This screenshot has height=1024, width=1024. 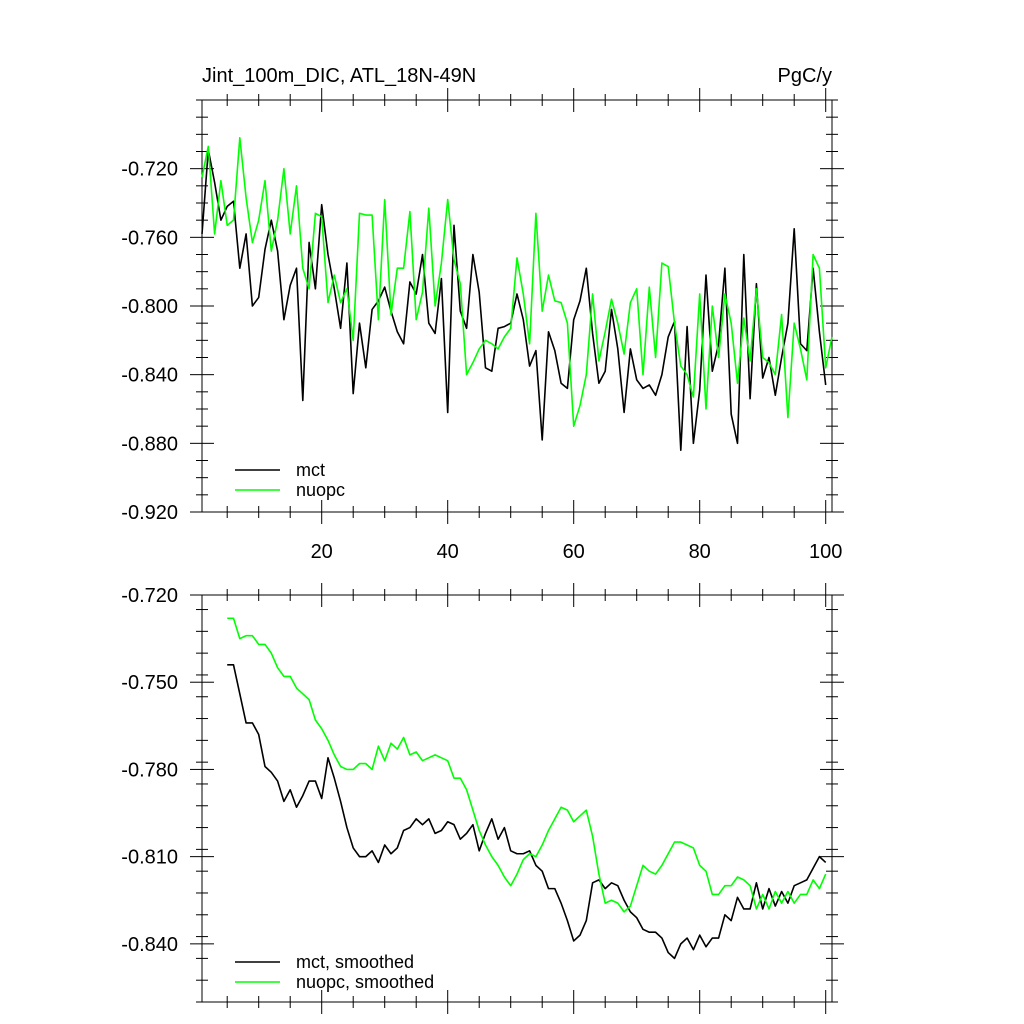 I want to click on chart-title-left: Jint_100m_DIC, ATL_18N-49N, so click(x=339, y=76).